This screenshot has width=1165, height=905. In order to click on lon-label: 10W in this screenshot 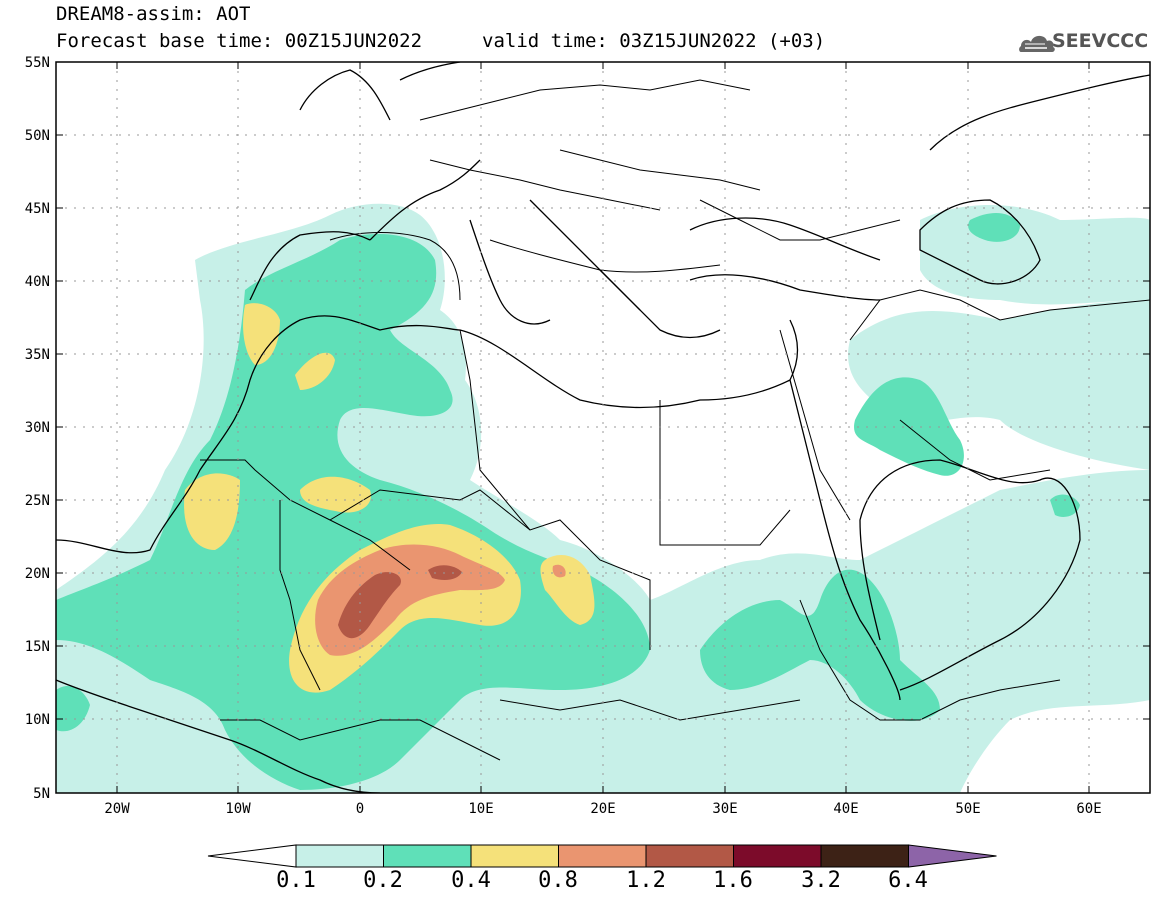, I will do `click(238, 809)`.